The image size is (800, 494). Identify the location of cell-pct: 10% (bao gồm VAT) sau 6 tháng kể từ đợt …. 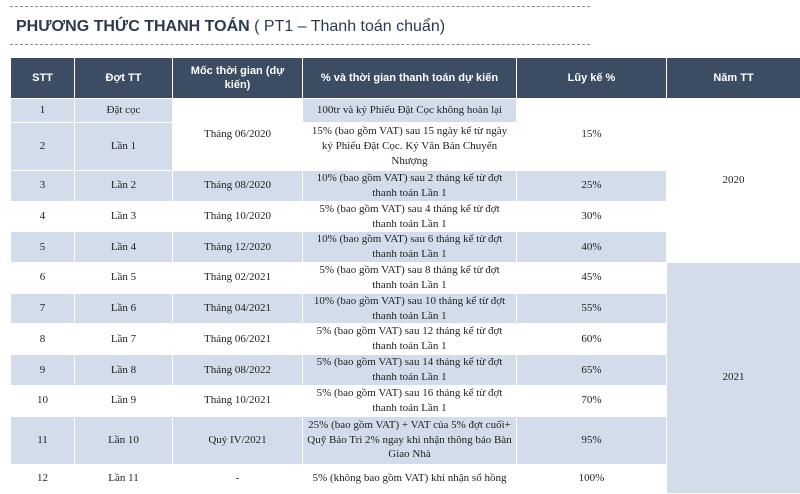
(410, 247).